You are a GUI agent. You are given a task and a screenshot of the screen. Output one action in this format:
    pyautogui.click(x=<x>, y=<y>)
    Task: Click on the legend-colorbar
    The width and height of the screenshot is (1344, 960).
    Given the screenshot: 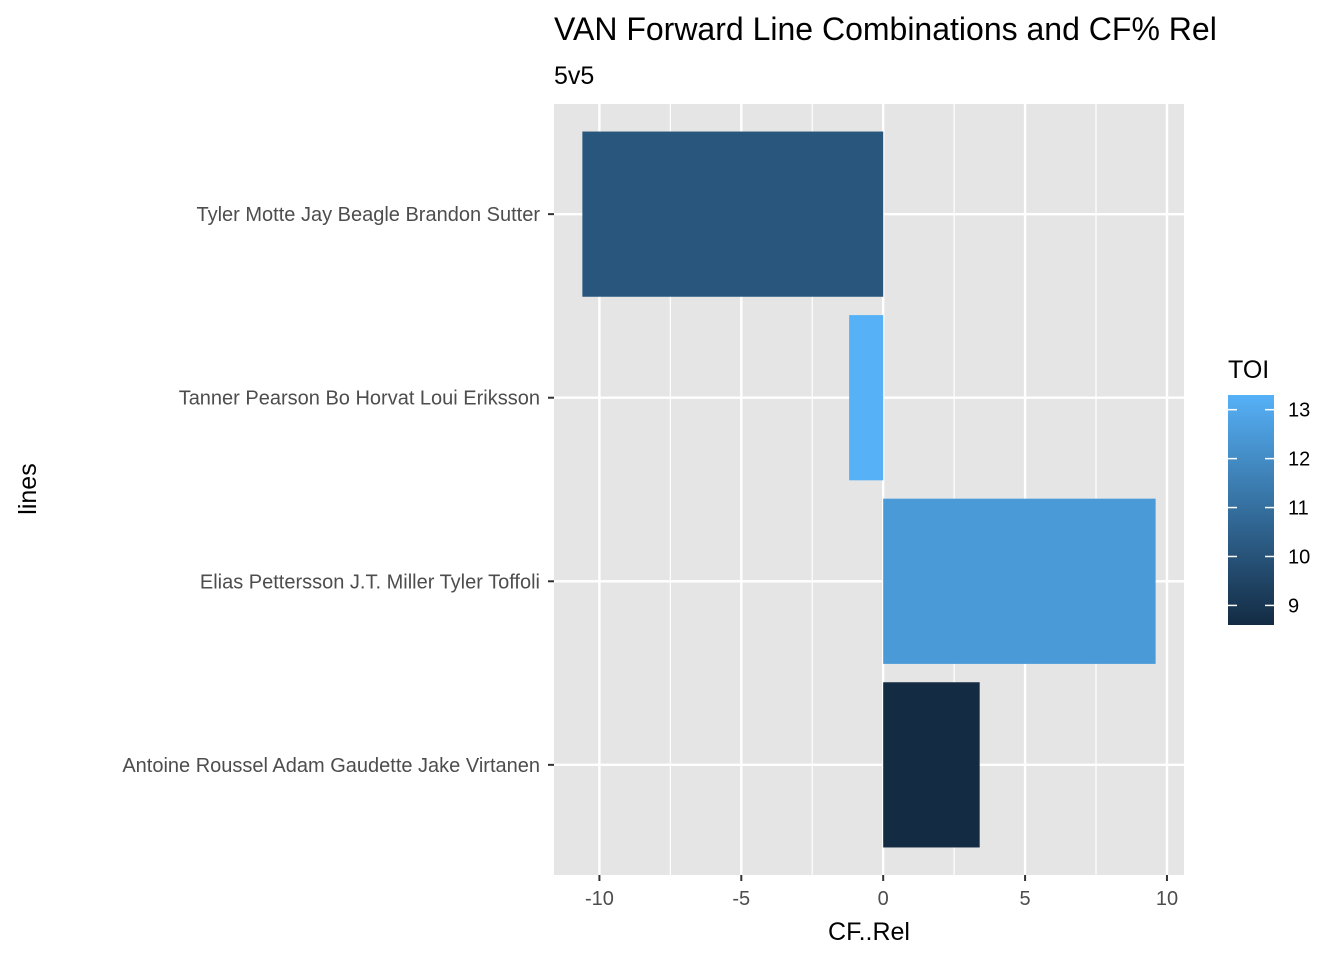 What is the action you would take?
    pyautogui.click(x=1251, y=510)
    